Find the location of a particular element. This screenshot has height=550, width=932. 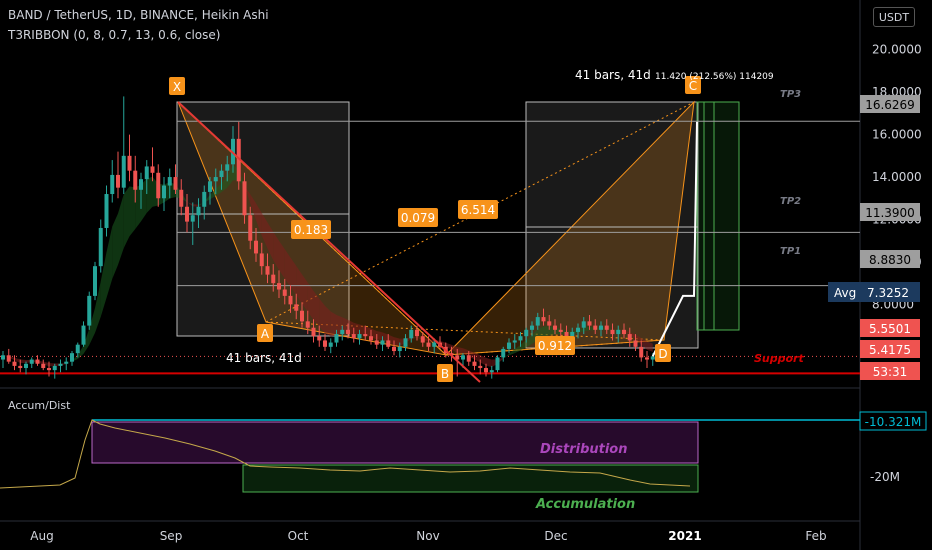

pattern-point-a: A is located at coordinates (265, 333).